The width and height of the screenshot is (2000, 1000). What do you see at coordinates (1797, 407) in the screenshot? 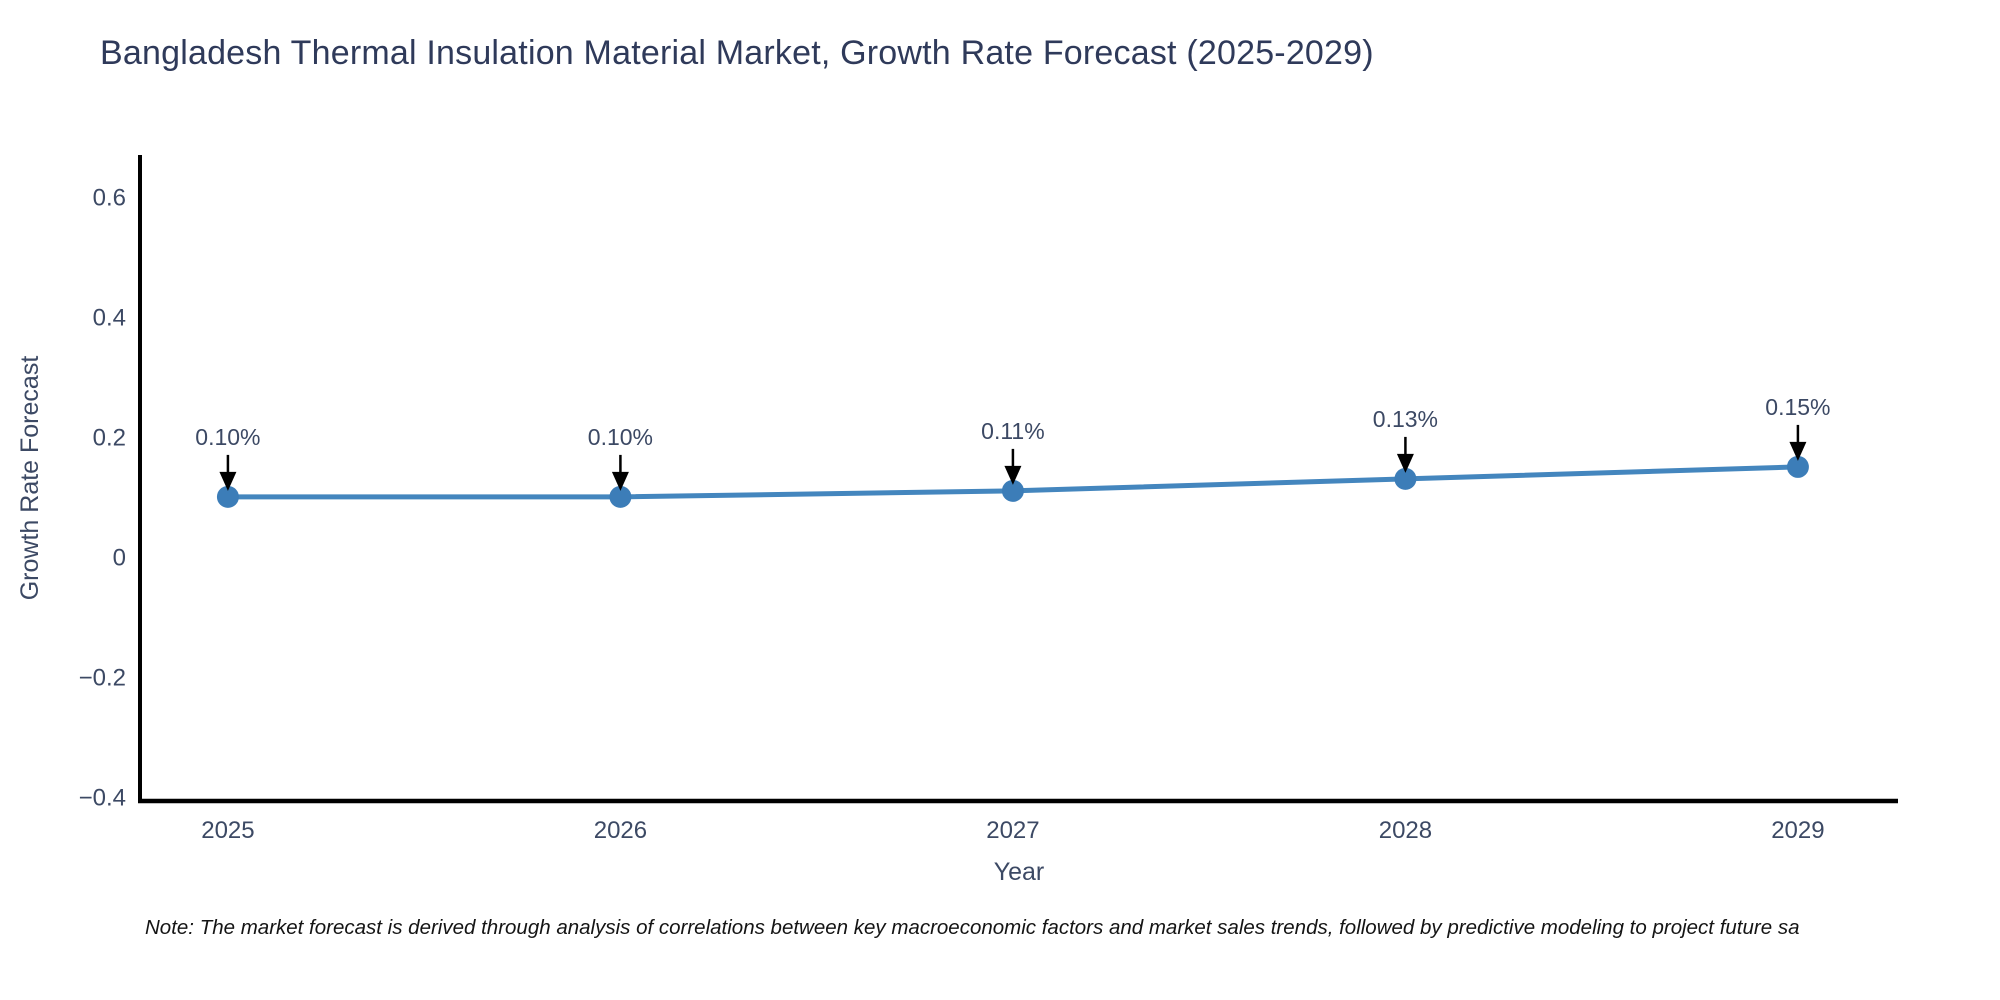
I see `data-point-label: 0.15%` at bounding box center [1797, 407].